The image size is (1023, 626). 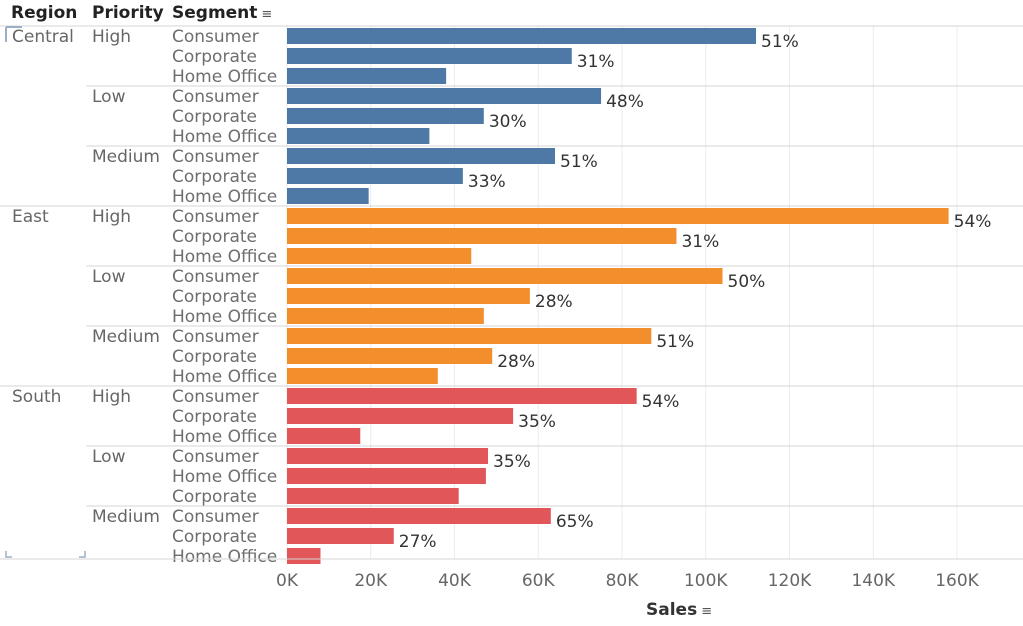 I want to click on data-label: 48%, so click(x=625, y=102).